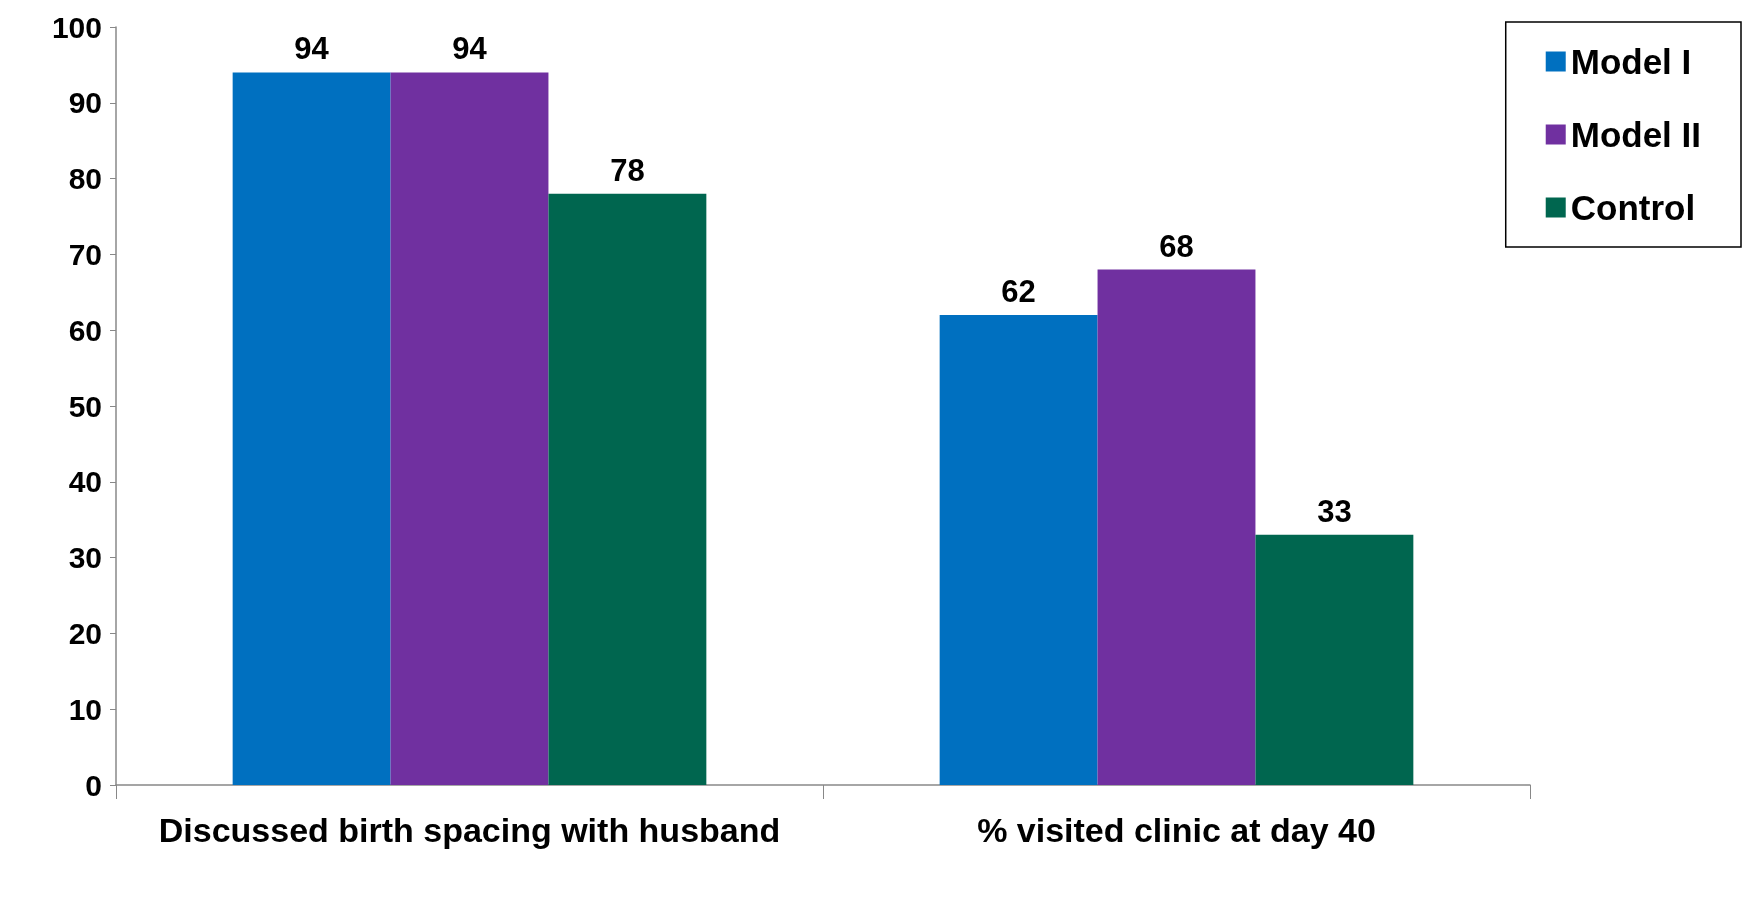  What do you see at coordinates (85, 103) in the screenshot?
I see `y-tick-label: 90` at bounding box center [85, 103].